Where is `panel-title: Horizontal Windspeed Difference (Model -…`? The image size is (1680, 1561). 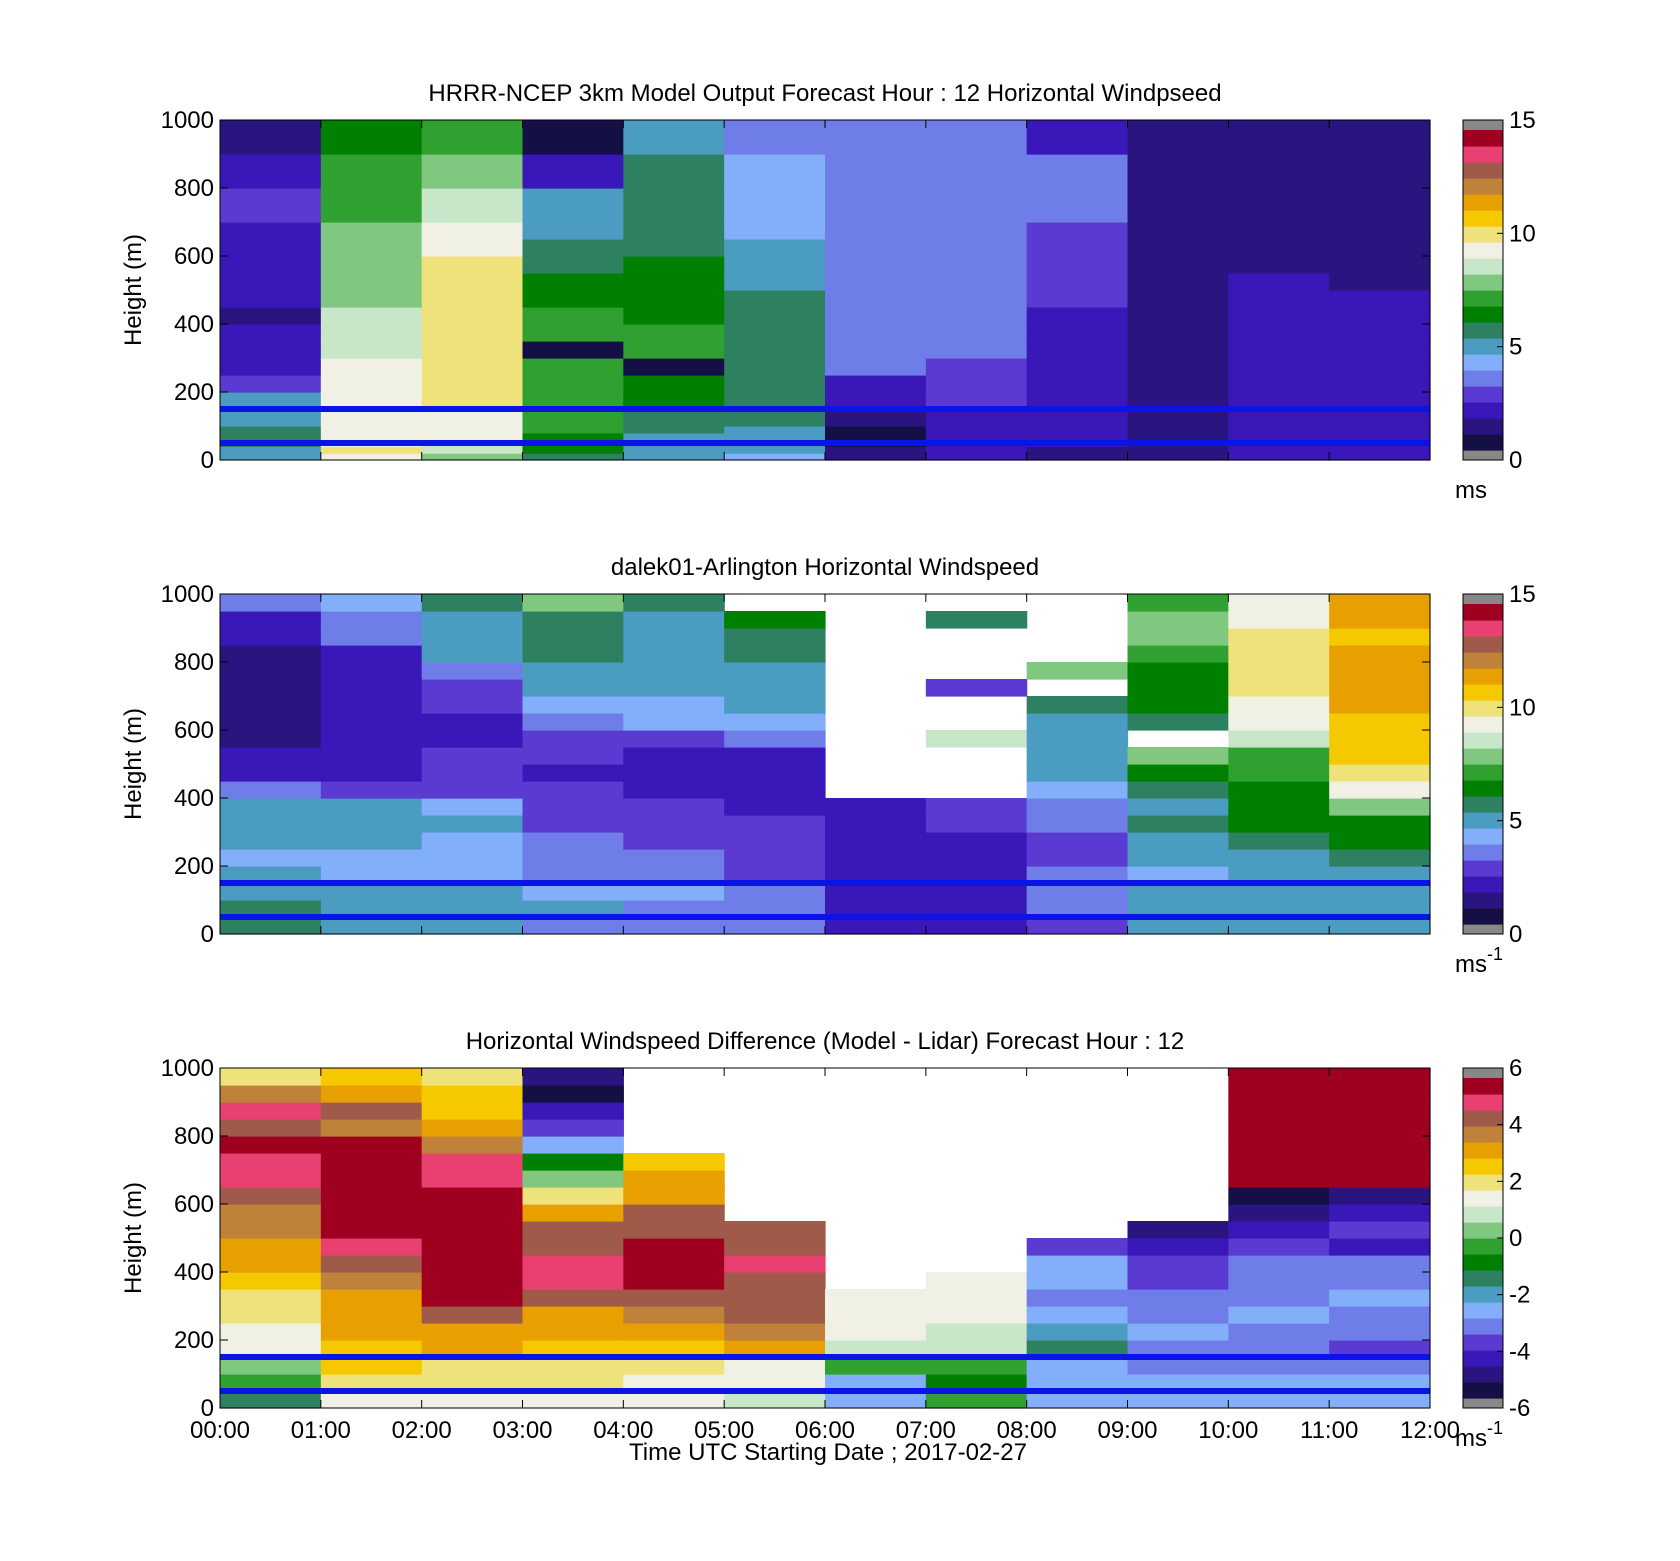
panel-title: Horizontal Windspeed Difference (Model -… is located at coordinates (825, 1041).